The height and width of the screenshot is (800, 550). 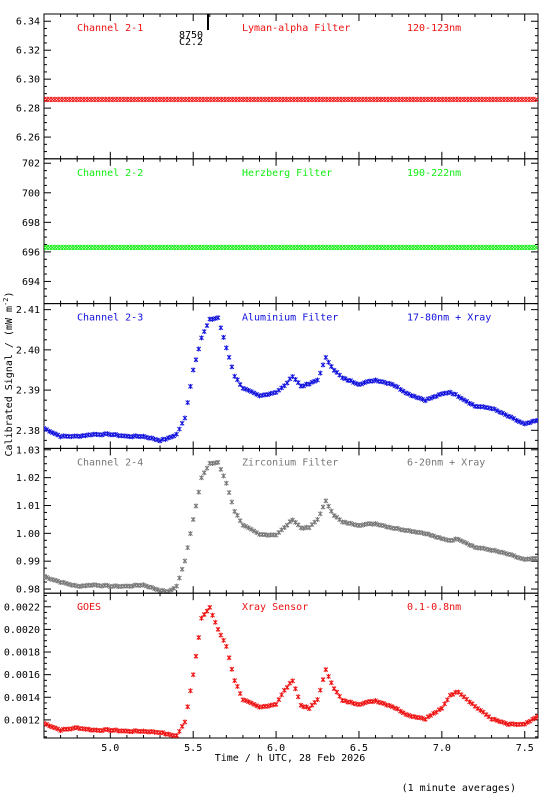 I want to click on y-tick-label: 698, so click(x=31, y=223).